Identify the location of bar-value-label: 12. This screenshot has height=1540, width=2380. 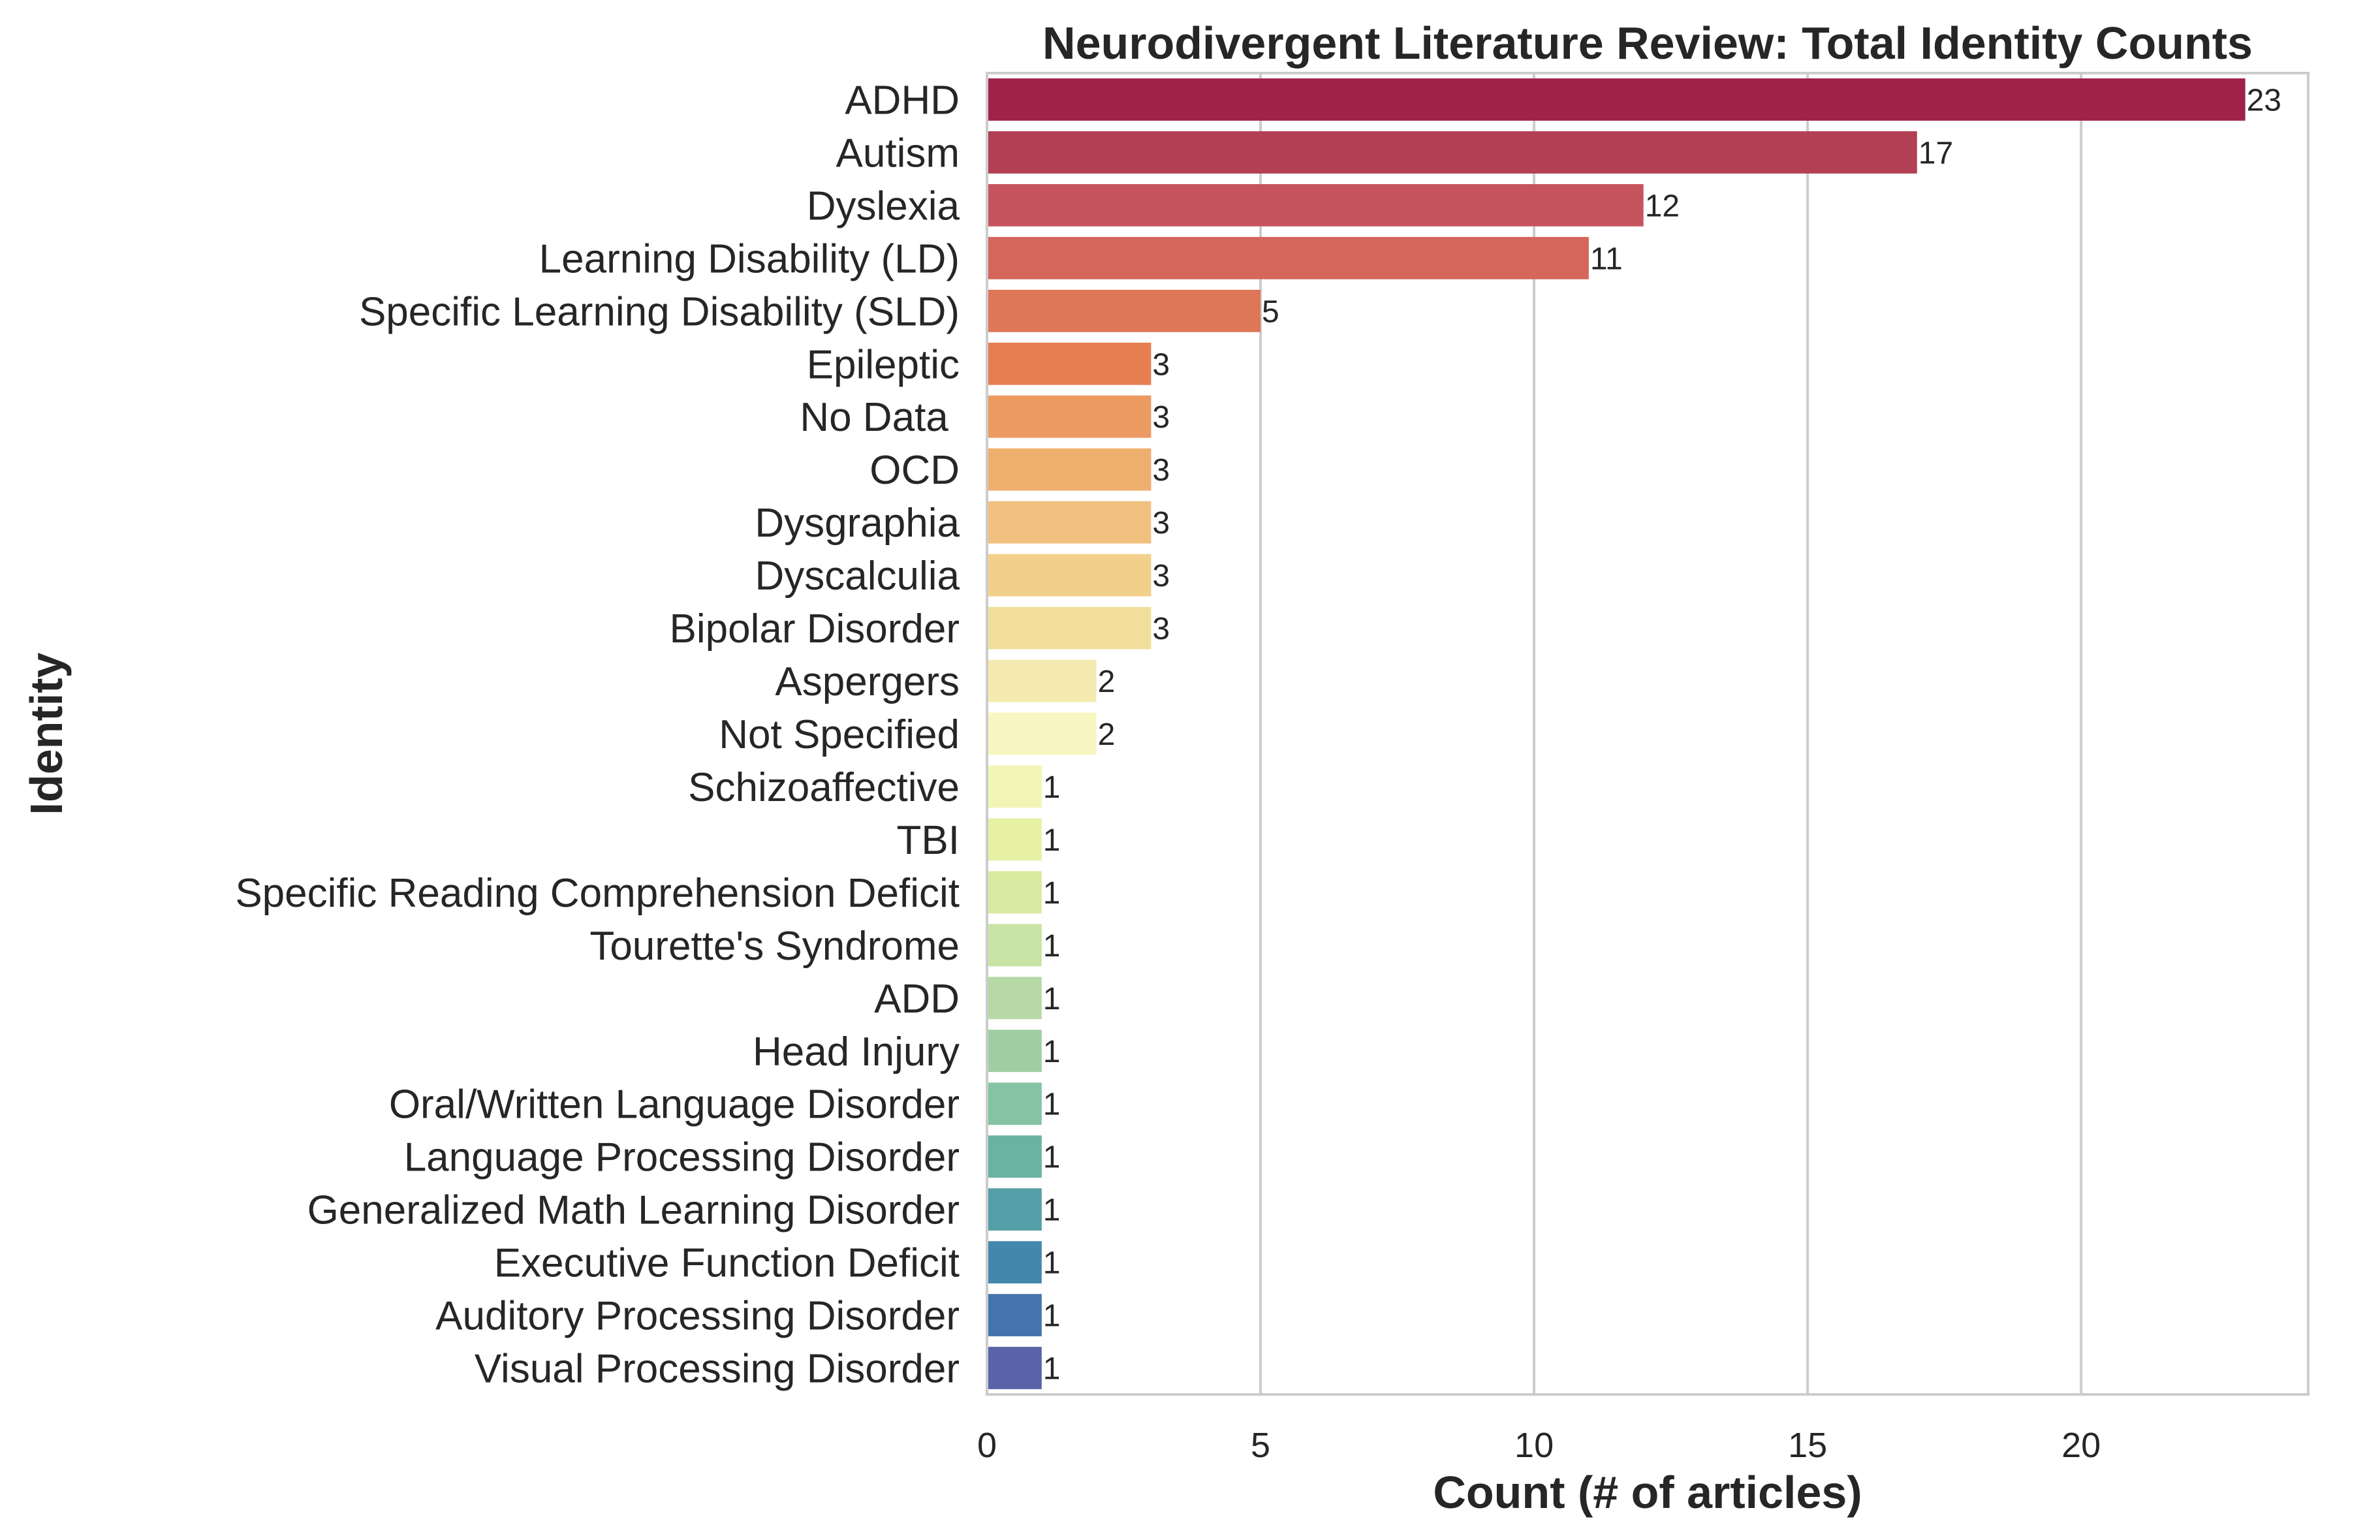
(1663, 206).